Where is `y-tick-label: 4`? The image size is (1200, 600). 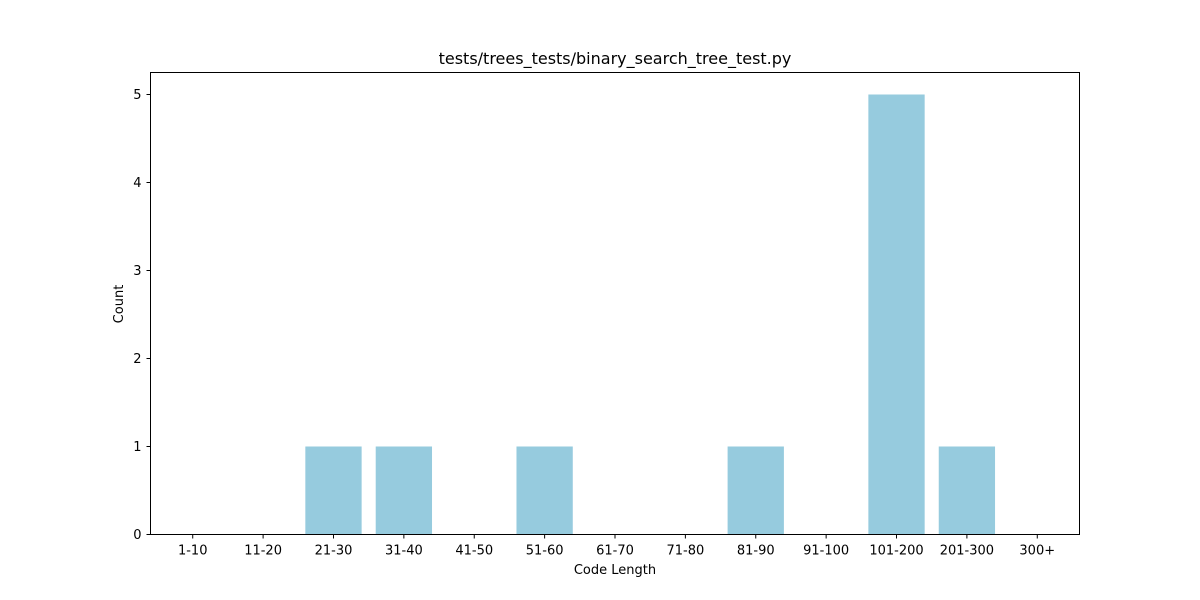
y-tick-label: 4 is located at coordinates (137, 183).